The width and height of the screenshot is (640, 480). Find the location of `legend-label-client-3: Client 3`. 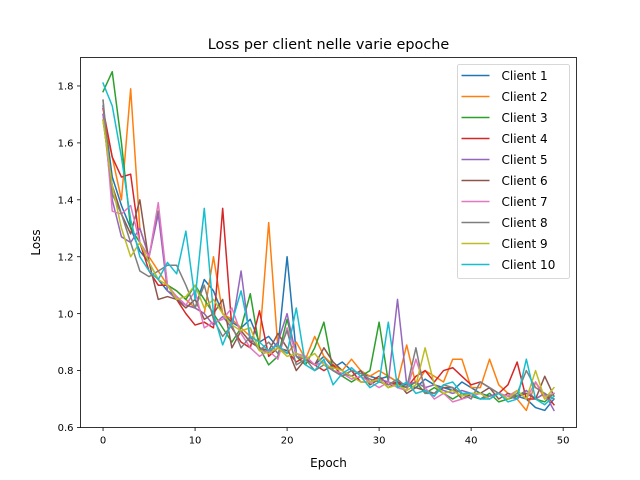

legend-label-client-3: Client 3 is located at coordinates (525, 118).